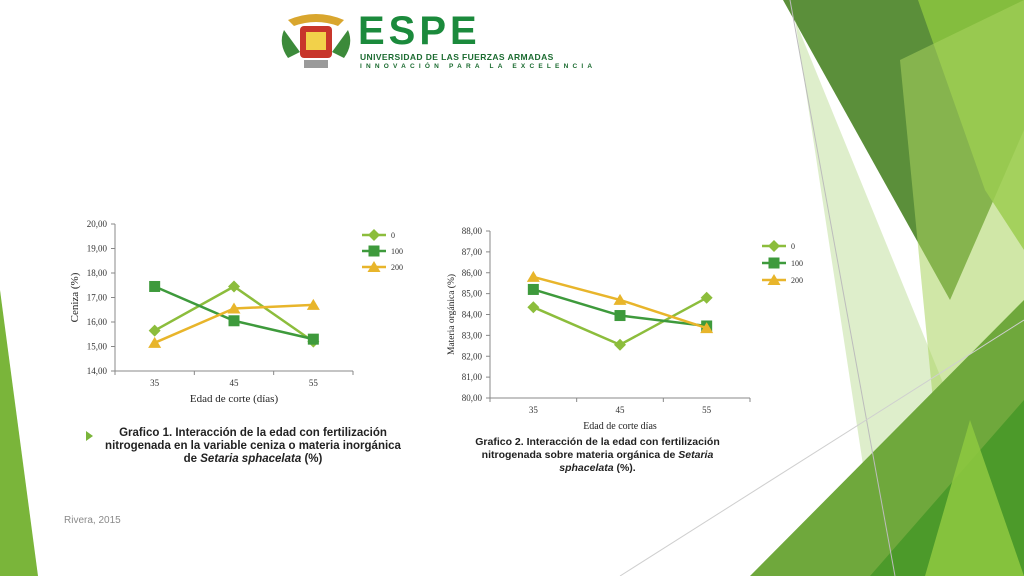 This screenshot has height=576, width=1024. What do you see at coordinates (97, 249) in the screenshot?
I see `y-tick-label: 19,00` at bounding box center [97, 249].